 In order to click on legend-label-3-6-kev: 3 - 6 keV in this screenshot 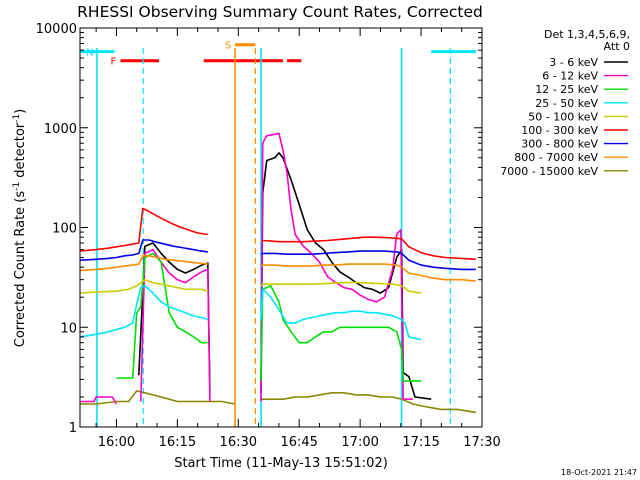, I will do `click(573, 62)`.